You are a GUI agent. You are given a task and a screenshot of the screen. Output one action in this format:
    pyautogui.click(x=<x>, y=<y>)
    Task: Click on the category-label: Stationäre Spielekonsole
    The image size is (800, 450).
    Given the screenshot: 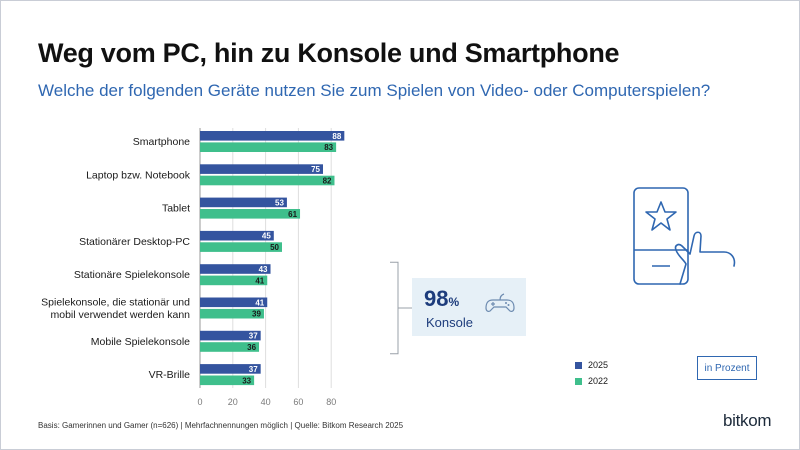 What is the action you would take?
    pyautogui.click(x=132, y=275)
    